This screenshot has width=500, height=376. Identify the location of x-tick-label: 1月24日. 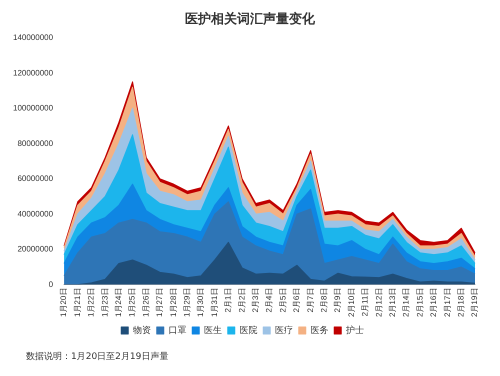
(119, 303).